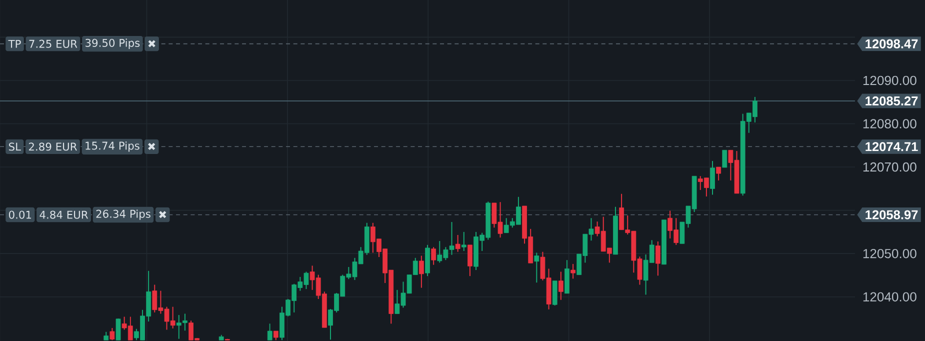 This screenshot has height=341, width=925. I want to click on annotation: 39.50 Pips, so click(113, 43).